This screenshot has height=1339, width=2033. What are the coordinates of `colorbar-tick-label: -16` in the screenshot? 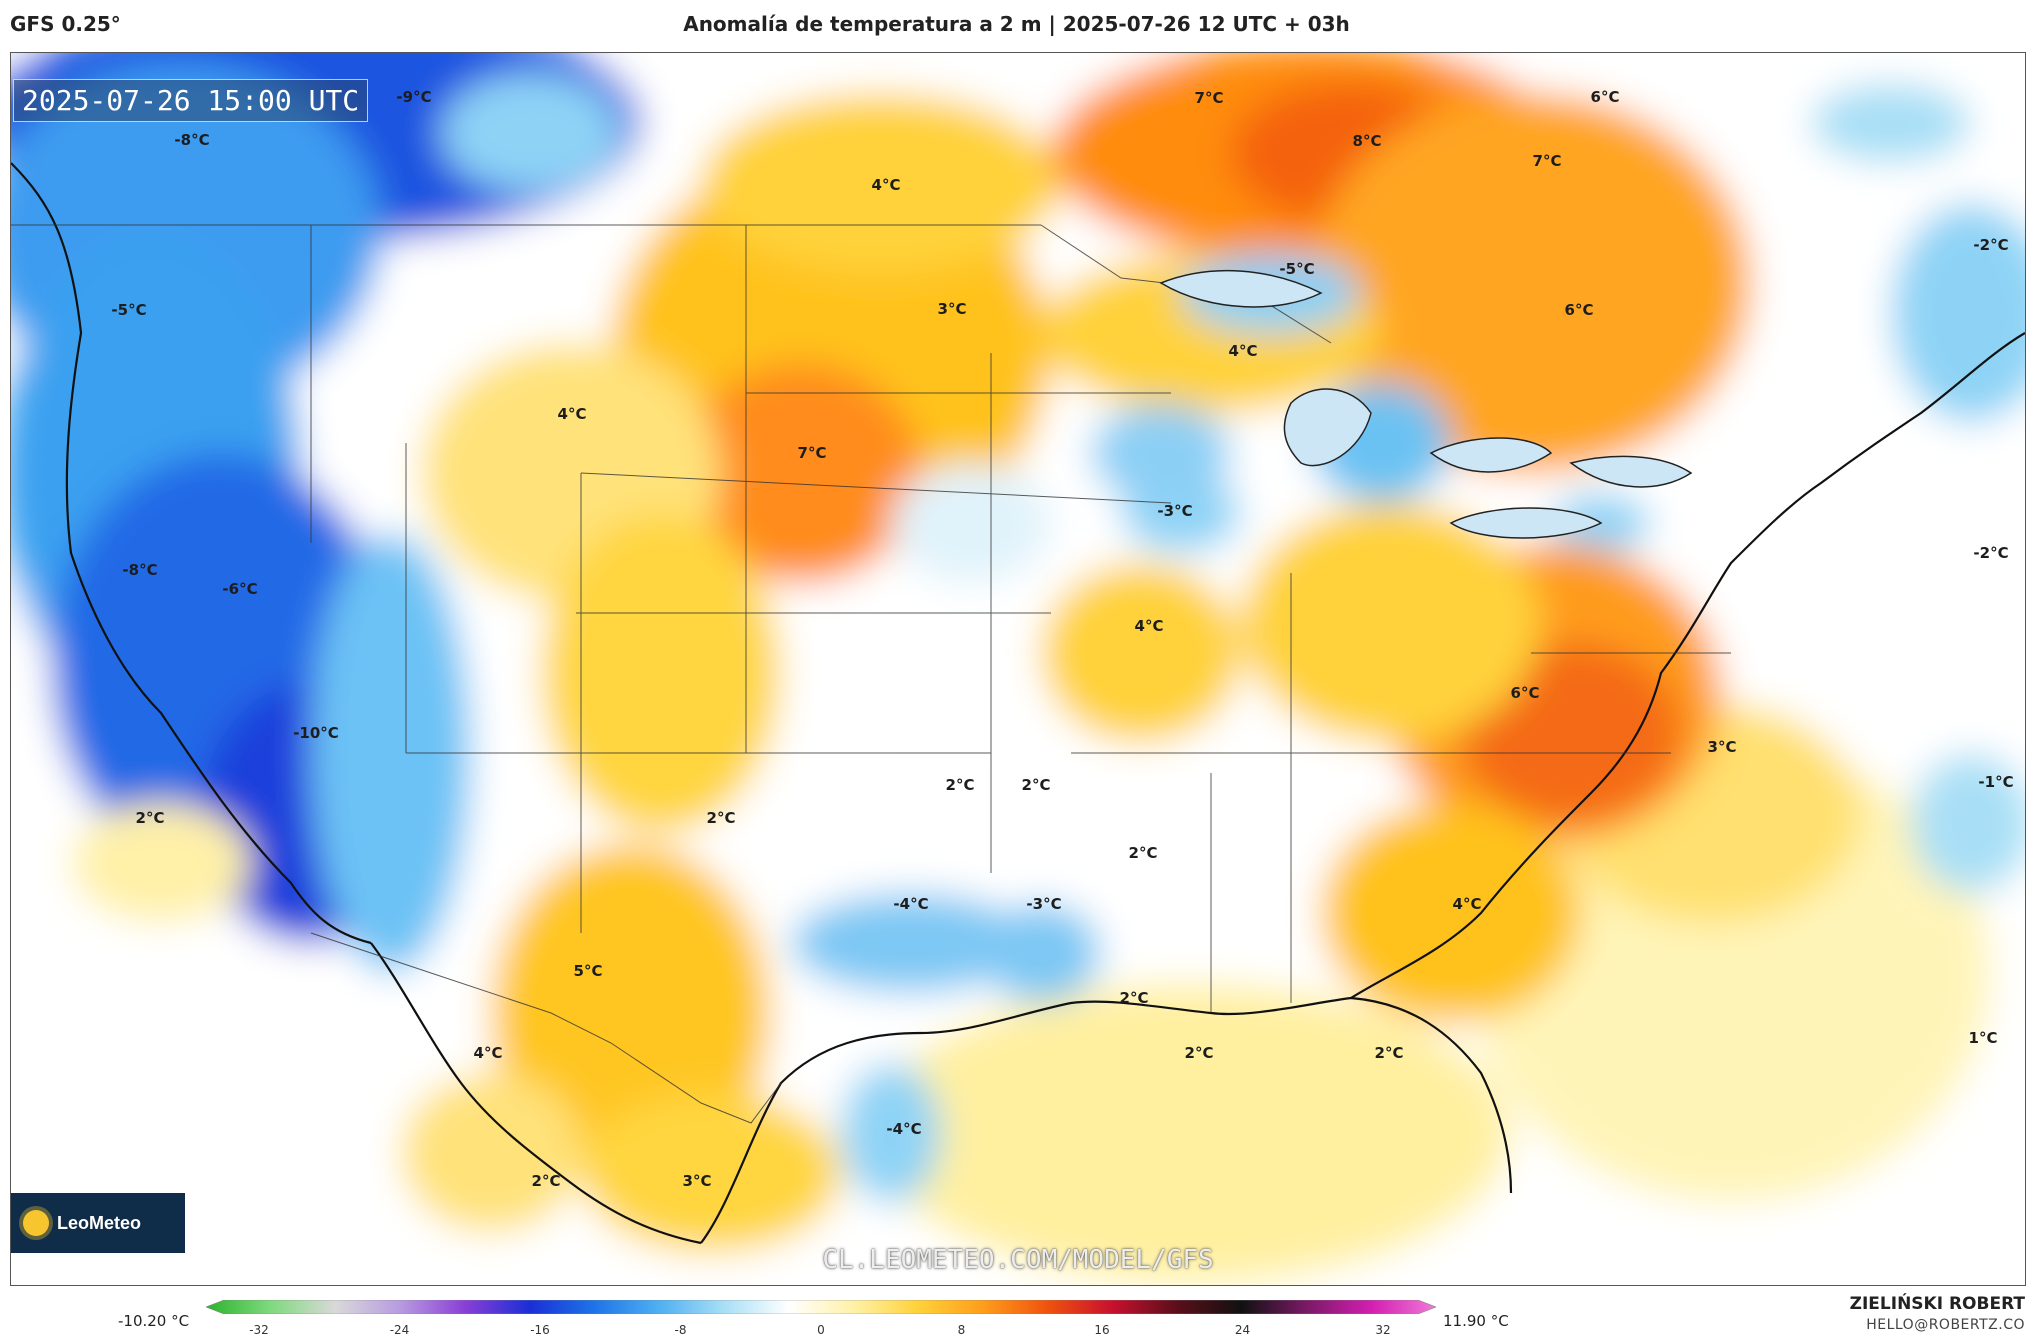 It's located at (540, 1330).